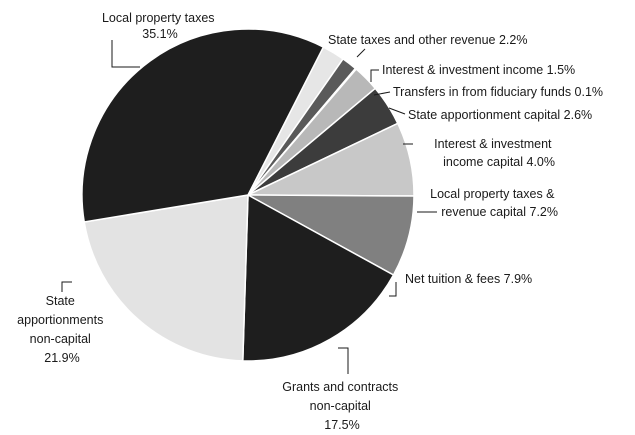 This screenshot has height=435, width=635. I want to click on label-state-apportionments: State apportionments non-capital 21.9%, so click(62, 329).